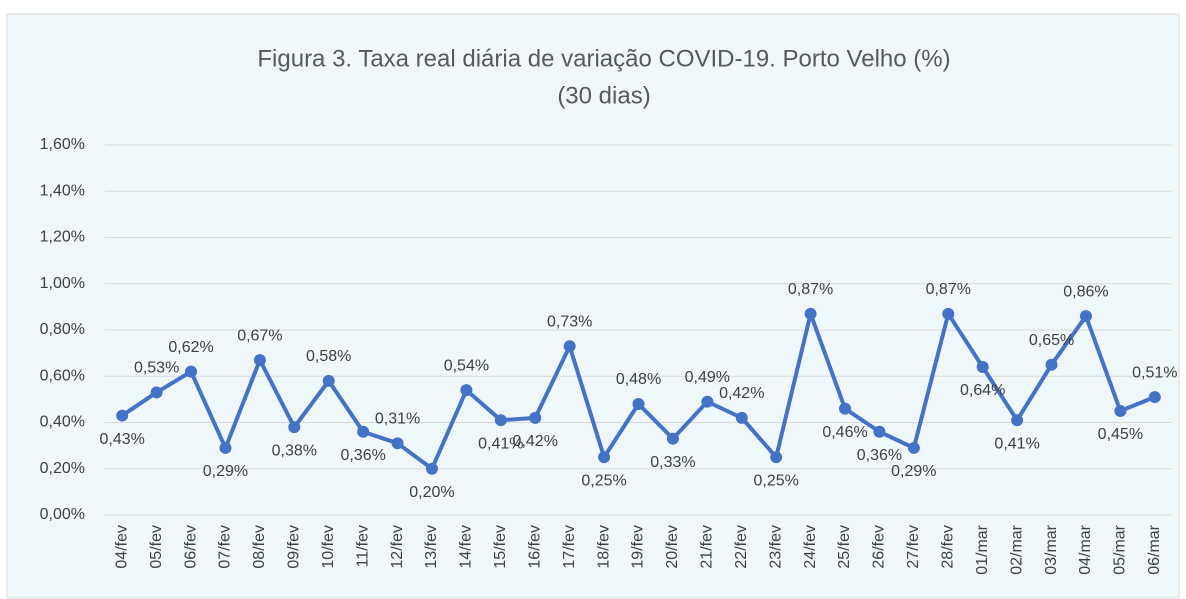 This screenshot has height=599, width=1186. Describe the element at coordinates (397, 419) in the screenshot. I see `data-label: 0,31%` at that location.